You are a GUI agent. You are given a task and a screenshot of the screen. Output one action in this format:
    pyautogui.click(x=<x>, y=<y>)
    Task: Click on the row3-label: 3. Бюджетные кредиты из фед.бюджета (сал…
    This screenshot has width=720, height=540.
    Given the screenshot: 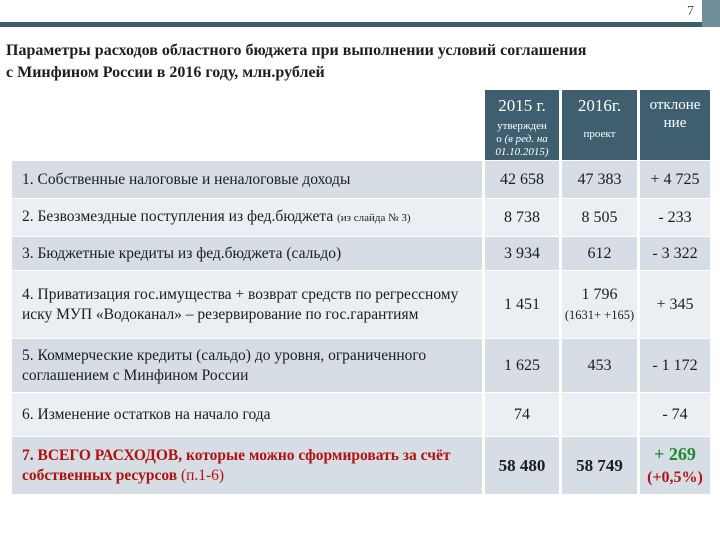 What is the action you would take?
    pyautogui.click(x=247, y=253)
    